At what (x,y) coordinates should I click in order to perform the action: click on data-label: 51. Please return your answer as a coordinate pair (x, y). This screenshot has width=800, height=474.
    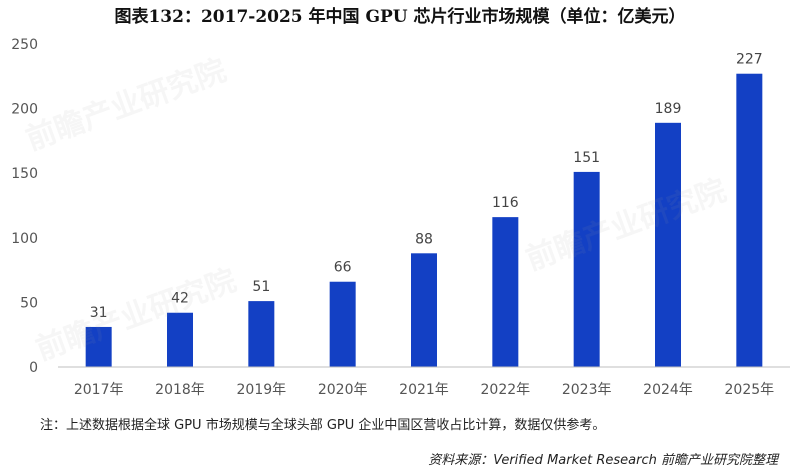
    Looking at the image, I should click on (261, 287).